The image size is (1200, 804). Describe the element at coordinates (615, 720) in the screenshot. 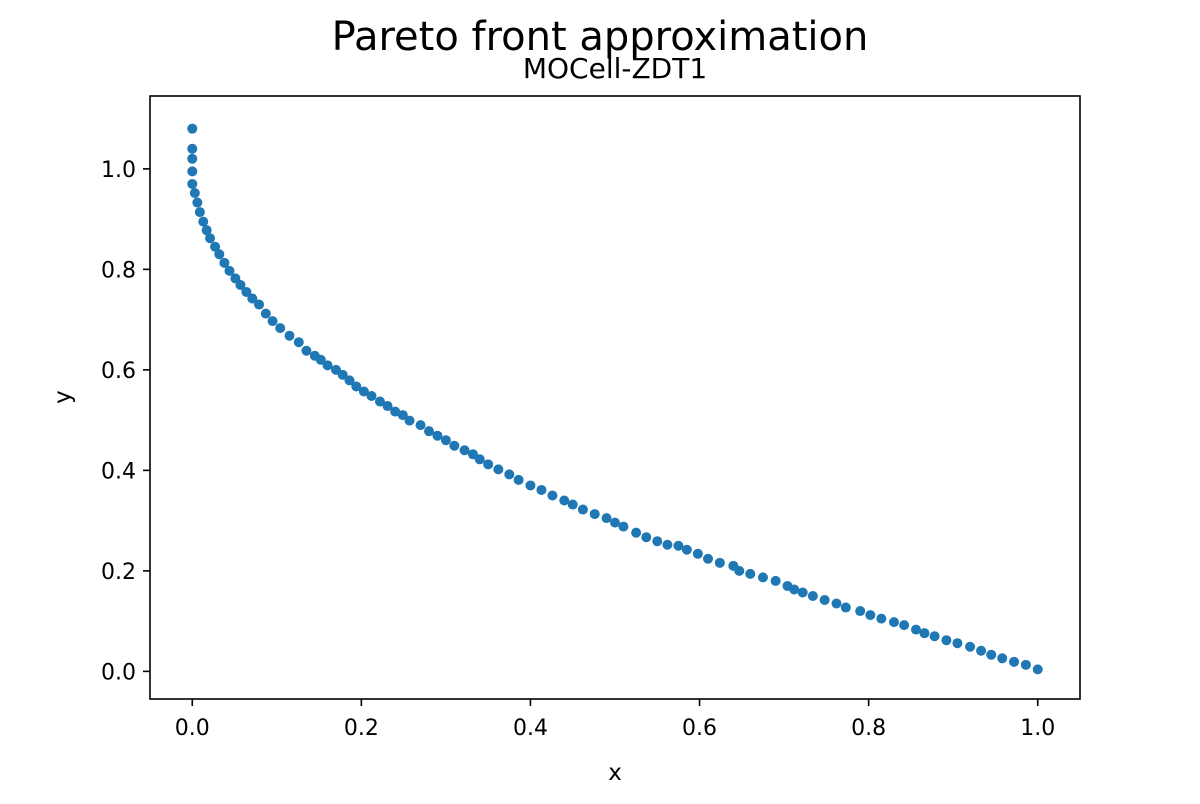

I see `x-axis-ticks: 0.0 0.2 0.4 0.6 0.8 1.0` at that location.